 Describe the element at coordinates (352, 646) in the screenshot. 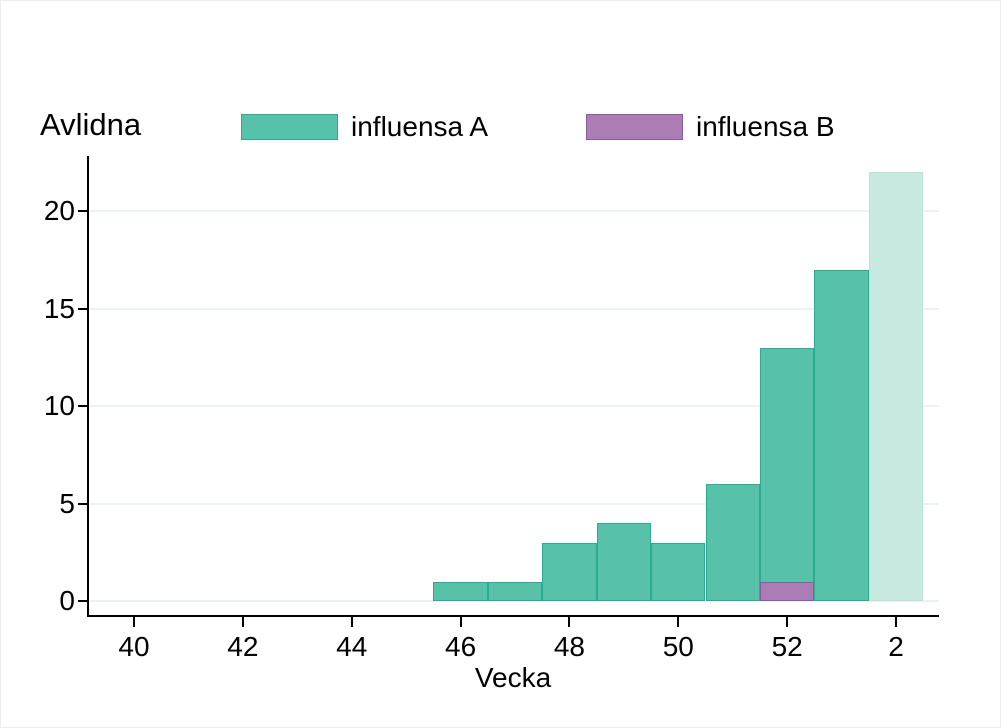

I see `x-tick-label-44: 44` at that location.